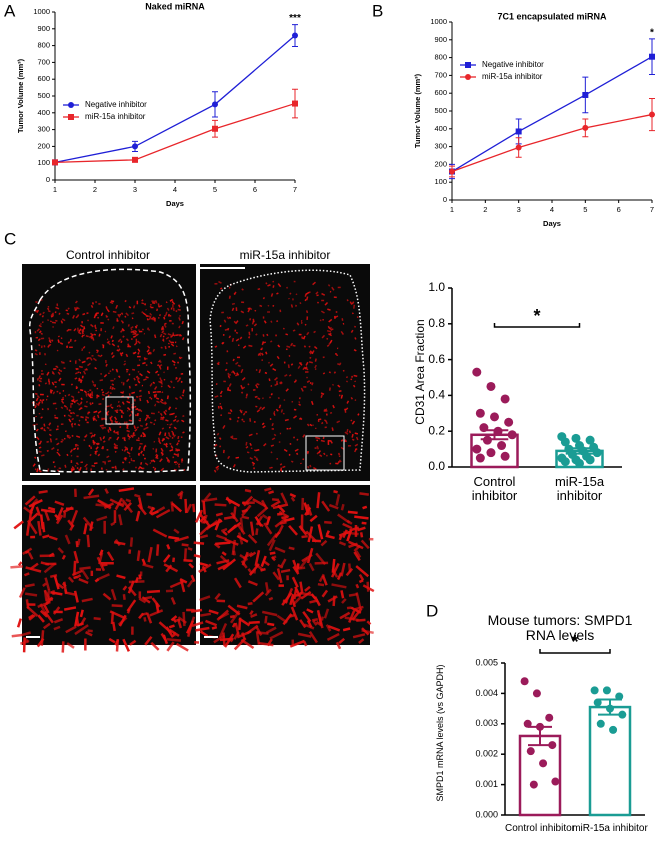 This screenshot has height=853, width=655. I want to click on point, so click(480, 413).